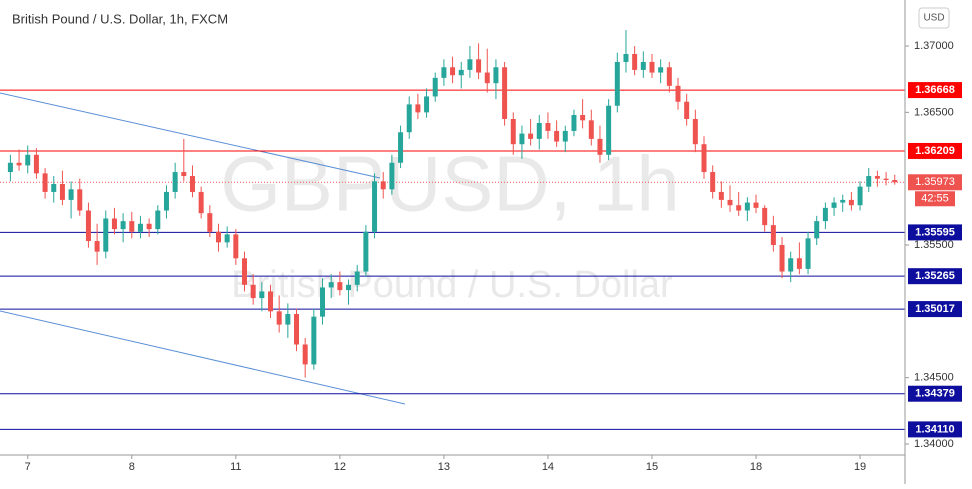 This screenshot has height=489, width=972. Describe the element at coordinates (935, 199) in the screenshot. I see `countdown-tag` at that location.